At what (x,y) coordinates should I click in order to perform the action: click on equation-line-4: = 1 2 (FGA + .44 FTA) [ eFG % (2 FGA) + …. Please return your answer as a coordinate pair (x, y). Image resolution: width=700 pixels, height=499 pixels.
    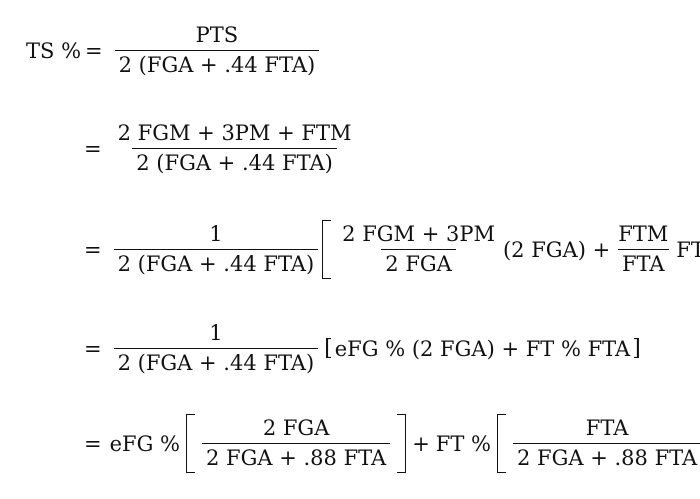
    Looking at the image, I should click on (361, 348).